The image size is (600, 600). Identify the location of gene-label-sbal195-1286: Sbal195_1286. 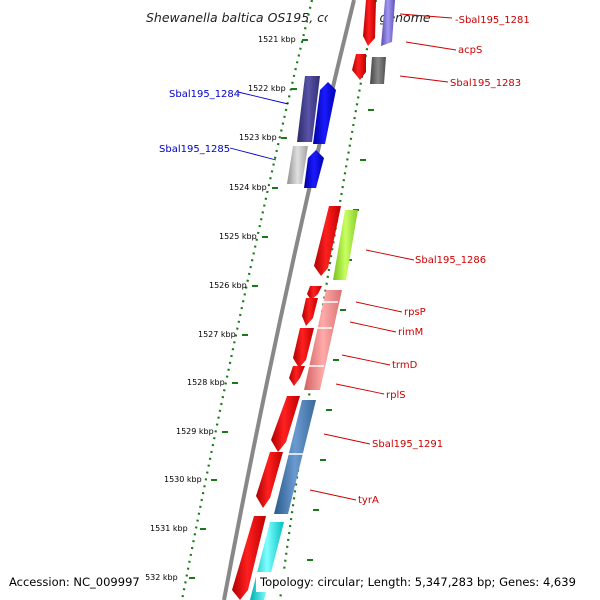
(450, 260).